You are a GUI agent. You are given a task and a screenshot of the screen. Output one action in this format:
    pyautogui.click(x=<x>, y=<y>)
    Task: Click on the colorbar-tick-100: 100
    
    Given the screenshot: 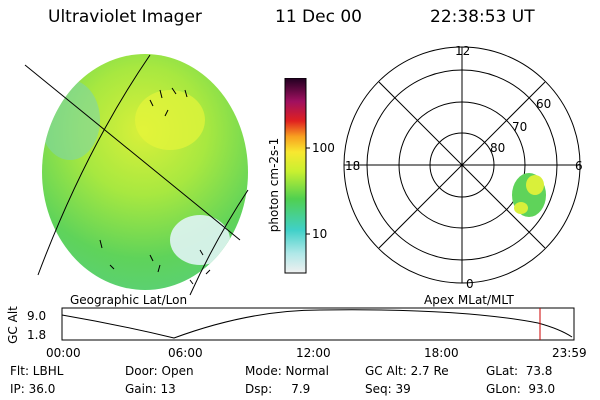 What is the action you would take?
    pyautogui.click(x=323, y=148)
    